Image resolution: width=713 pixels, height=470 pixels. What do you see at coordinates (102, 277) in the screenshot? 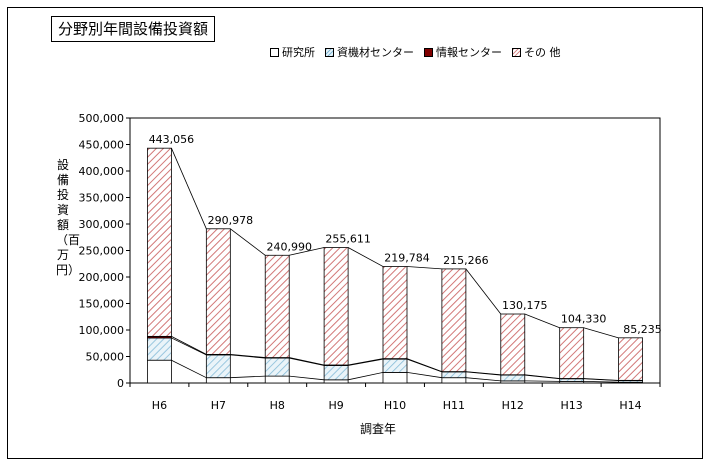
I see `y-tick-label: 200,000` at bounding box center [102, 277].